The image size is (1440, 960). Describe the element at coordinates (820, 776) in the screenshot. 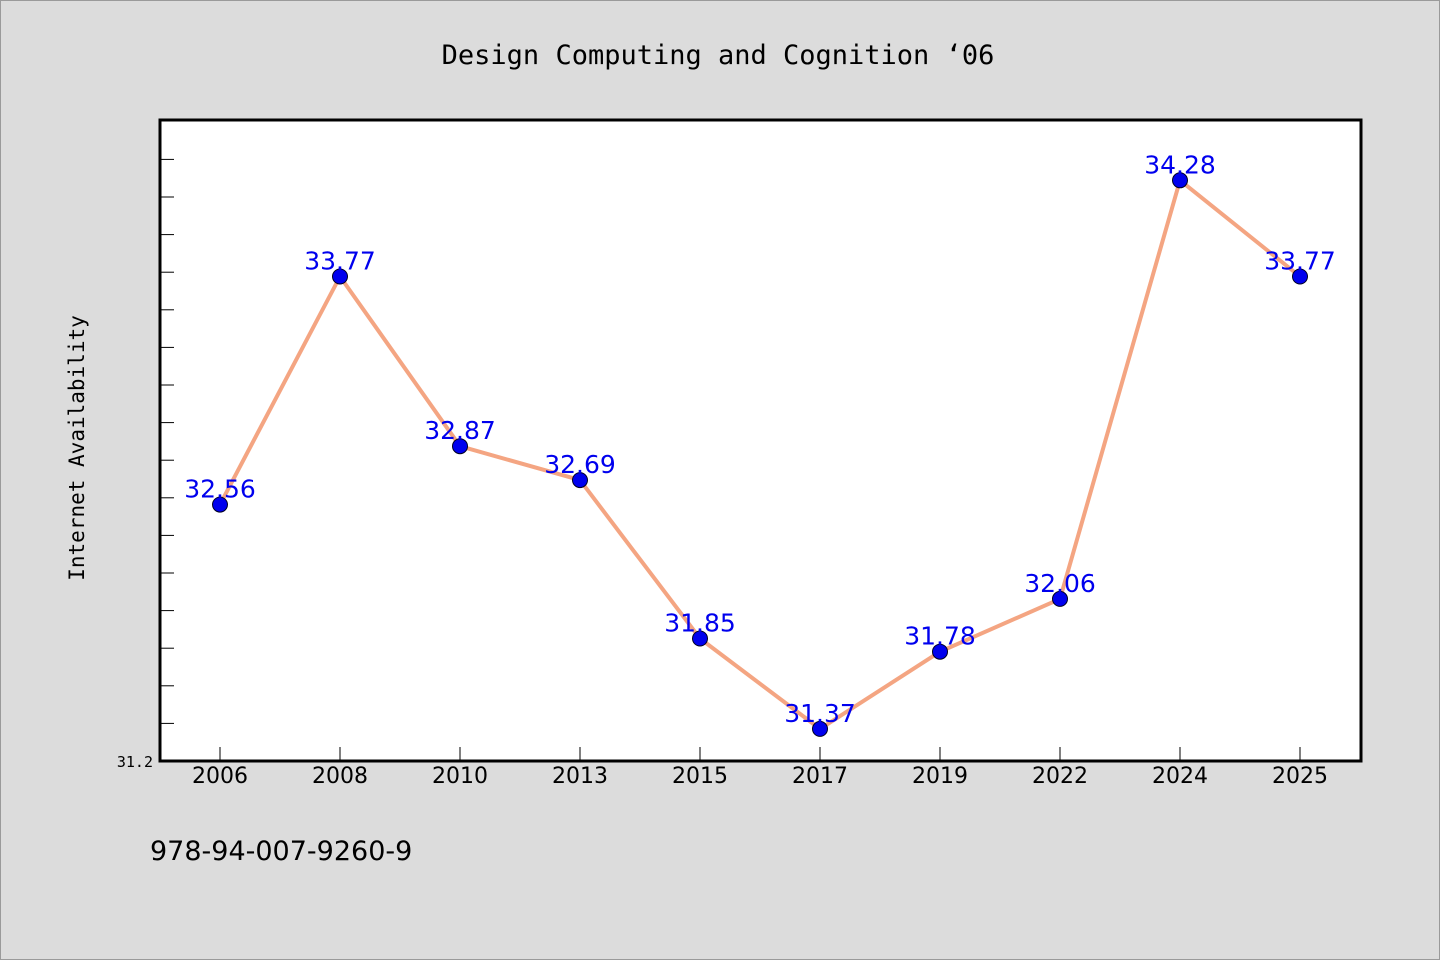

I see `x-tick-label: 2017` at that location.